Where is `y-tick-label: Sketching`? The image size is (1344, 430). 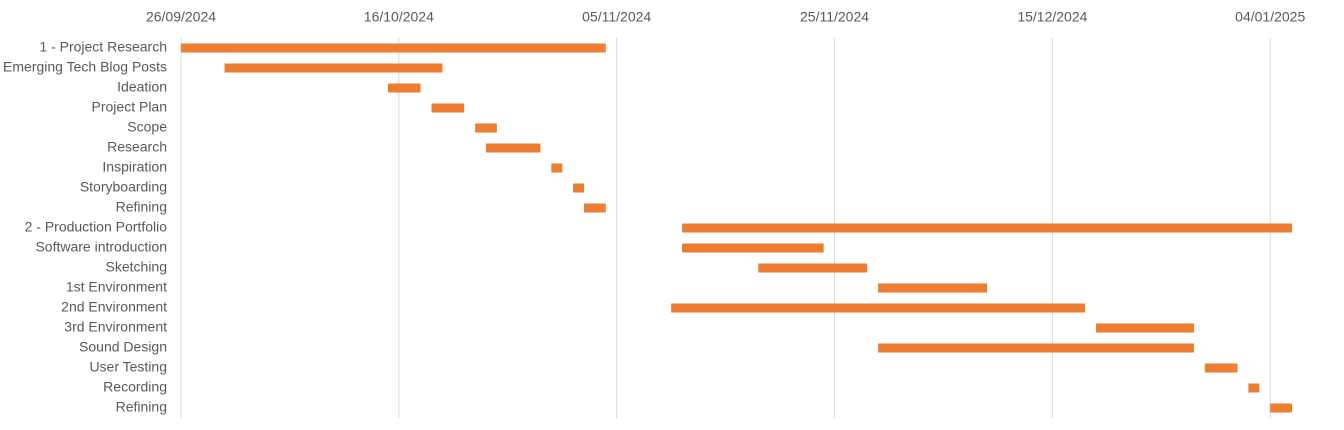 y-tick-label: Sketching is located at coordinates (136, 267).